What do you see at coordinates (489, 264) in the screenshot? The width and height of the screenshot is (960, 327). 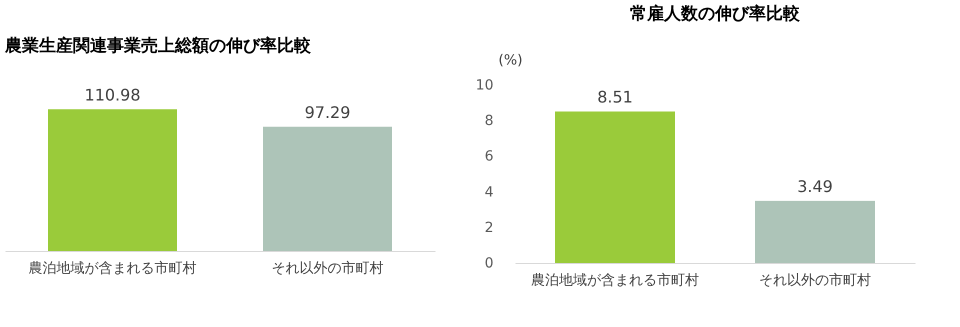 I see `y-tick-label: 0` at bounding box center [489, 264].